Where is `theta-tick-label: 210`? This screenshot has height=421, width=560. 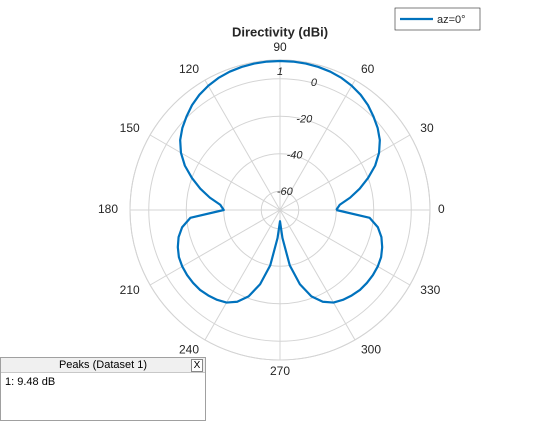 theta-tick-label: 210 is located at coordinates (130, 290).